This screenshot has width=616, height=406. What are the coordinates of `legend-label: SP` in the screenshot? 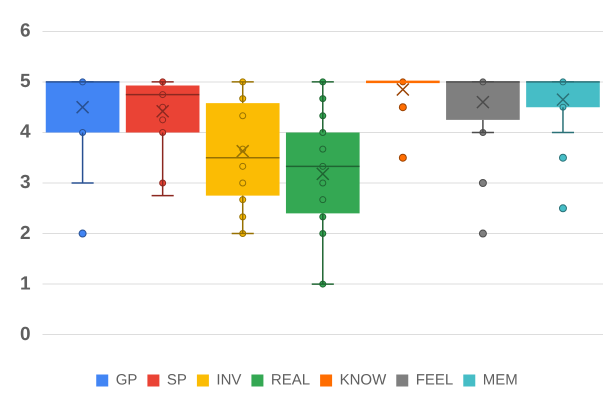 It's located at (176, 380).